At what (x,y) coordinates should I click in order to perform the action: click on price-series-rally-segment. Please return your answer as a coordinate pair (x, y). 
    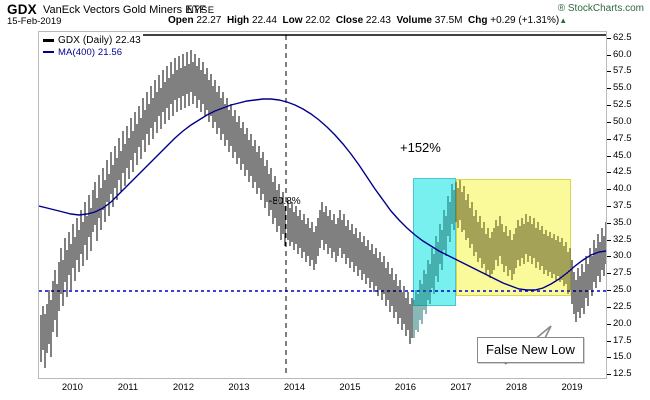
    Looking at the image, I should click on (434, 261).